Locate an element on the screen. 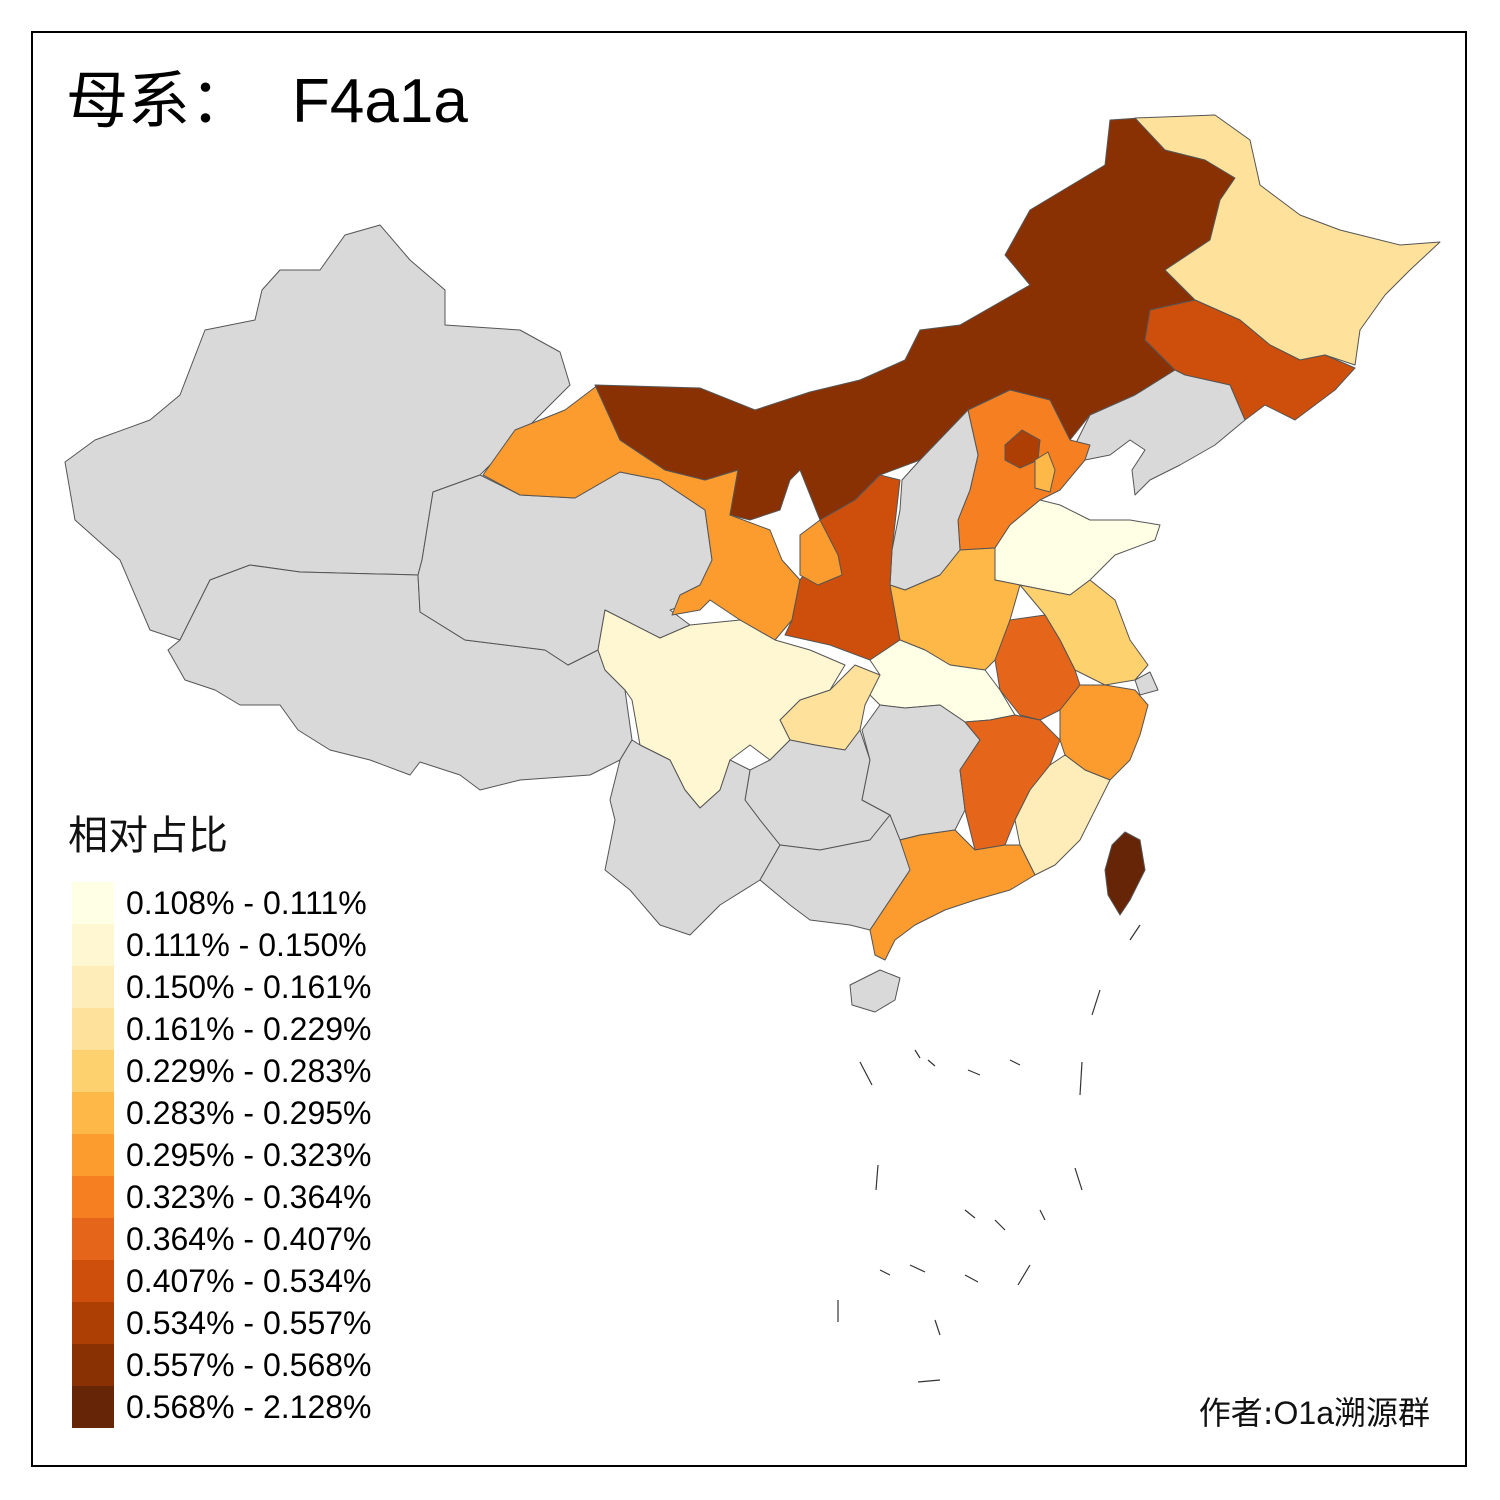 Image resolution: width=1500 pixels, height=1500 pixels. title-prefix: 母系： is located at coordinates (159, 100).